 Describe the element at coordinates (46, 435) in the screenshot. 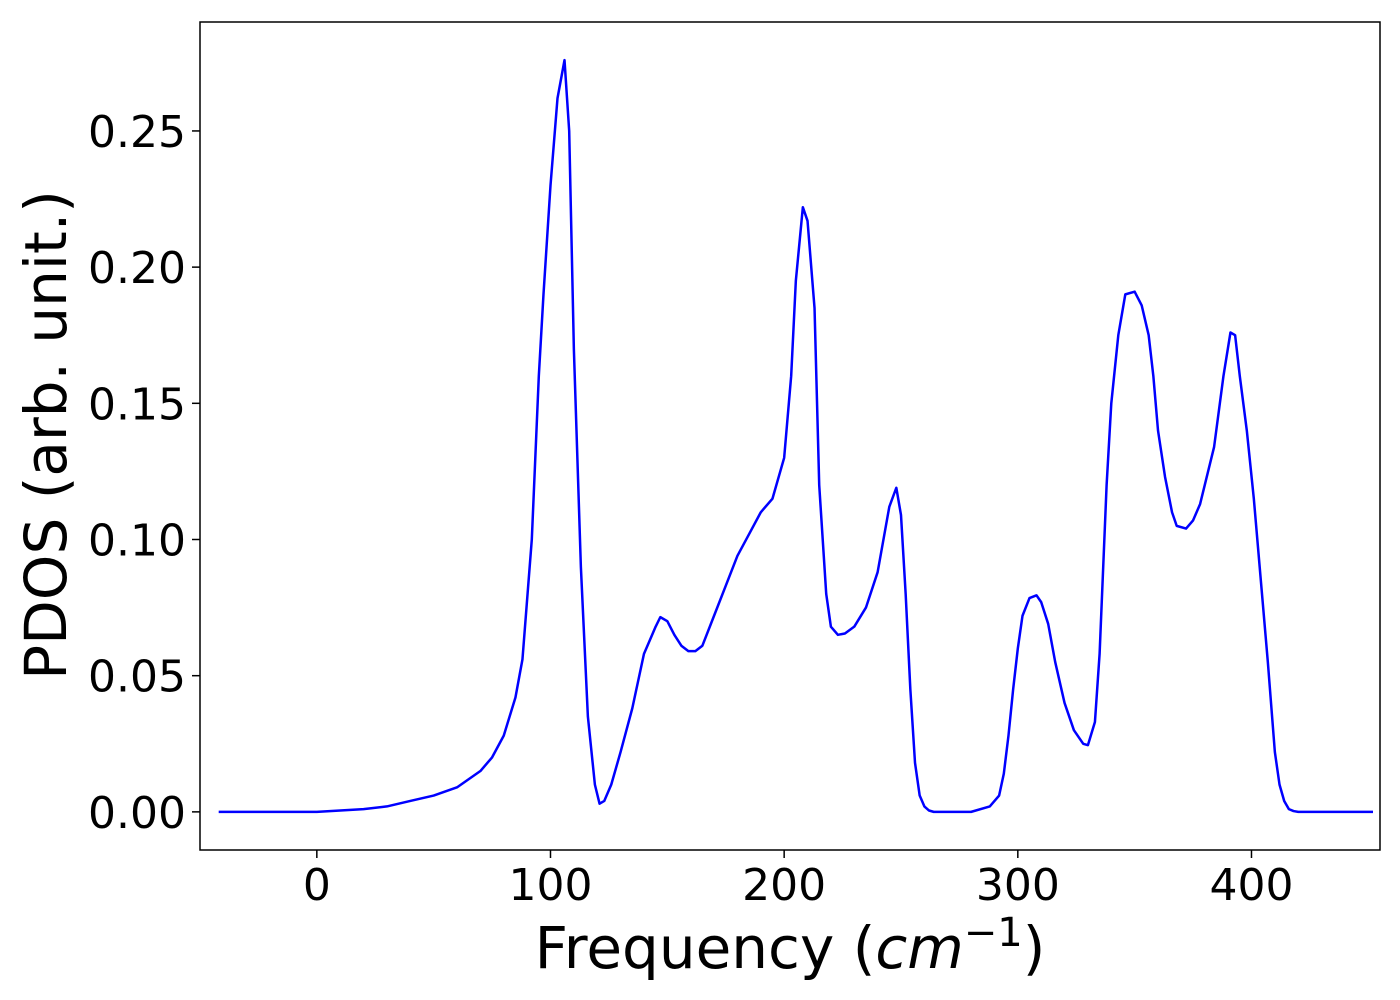

I see `y-axis-label: PDOS (arb. unit.)` at that location.